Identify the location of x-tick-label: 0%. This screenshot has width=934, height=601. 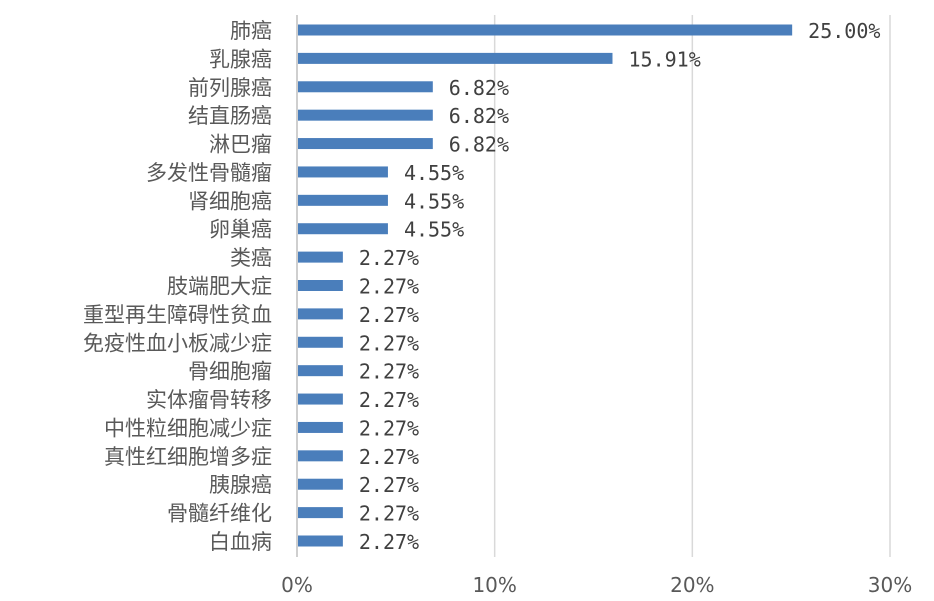
(297, 585).